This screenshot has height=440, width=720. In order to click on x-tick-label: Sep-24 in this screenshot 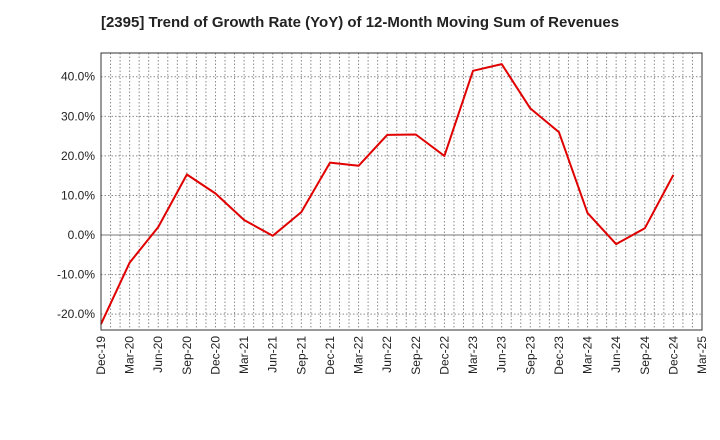, I will do `click(645, 355)`.